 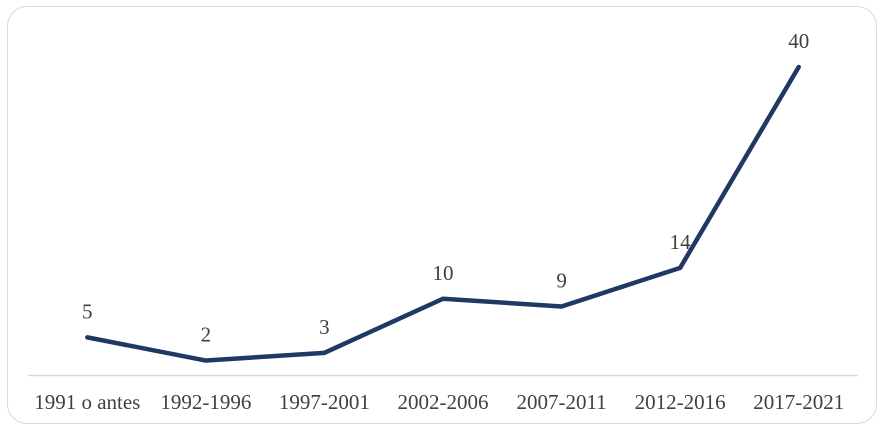 I want to click on data-label: 9, so click(x=561, y=280).